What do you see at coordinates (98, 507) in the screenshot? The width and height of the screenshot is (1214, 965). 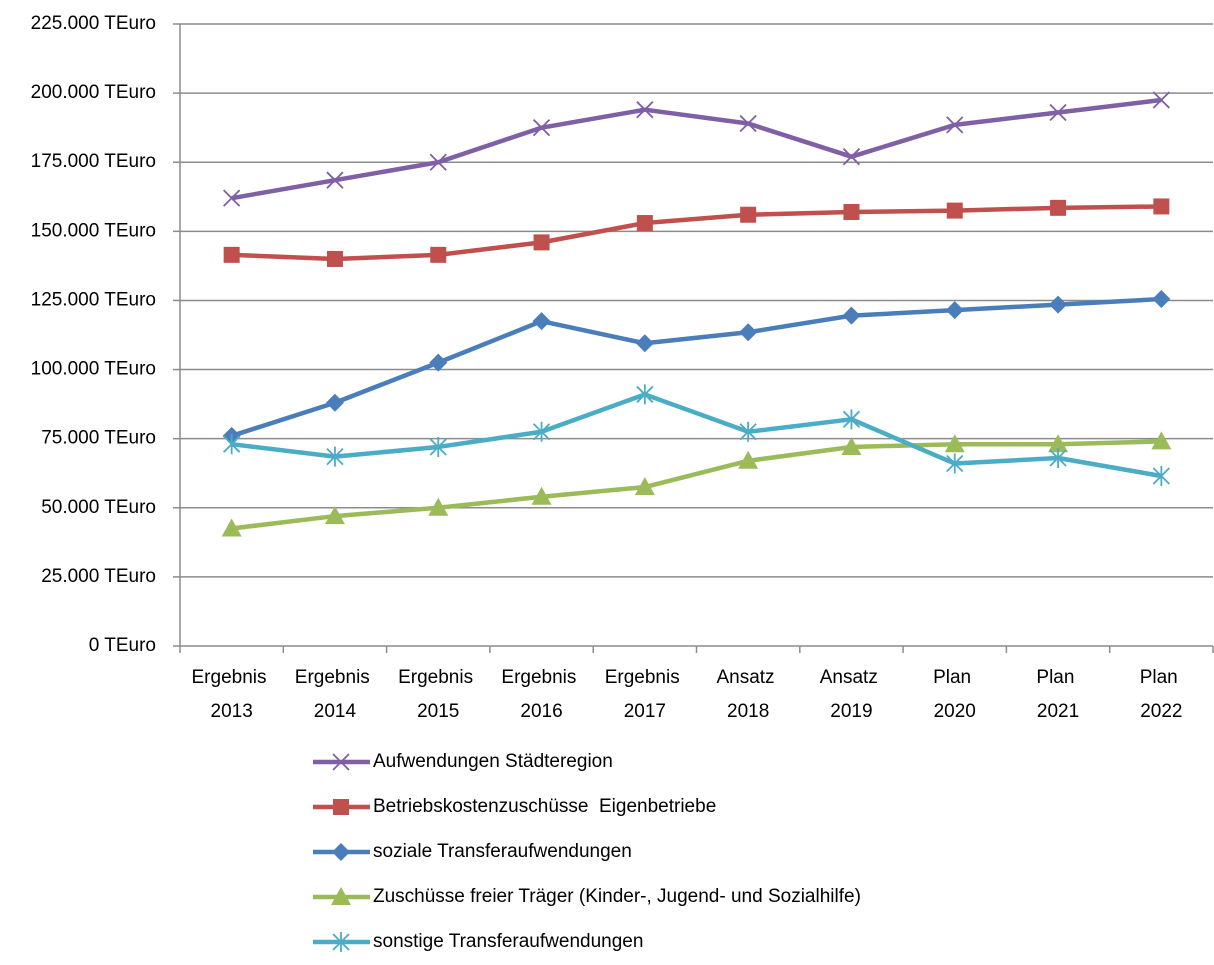 I see `y-tick-label: 50.000 TEuro` at bounding box center [98, 507].